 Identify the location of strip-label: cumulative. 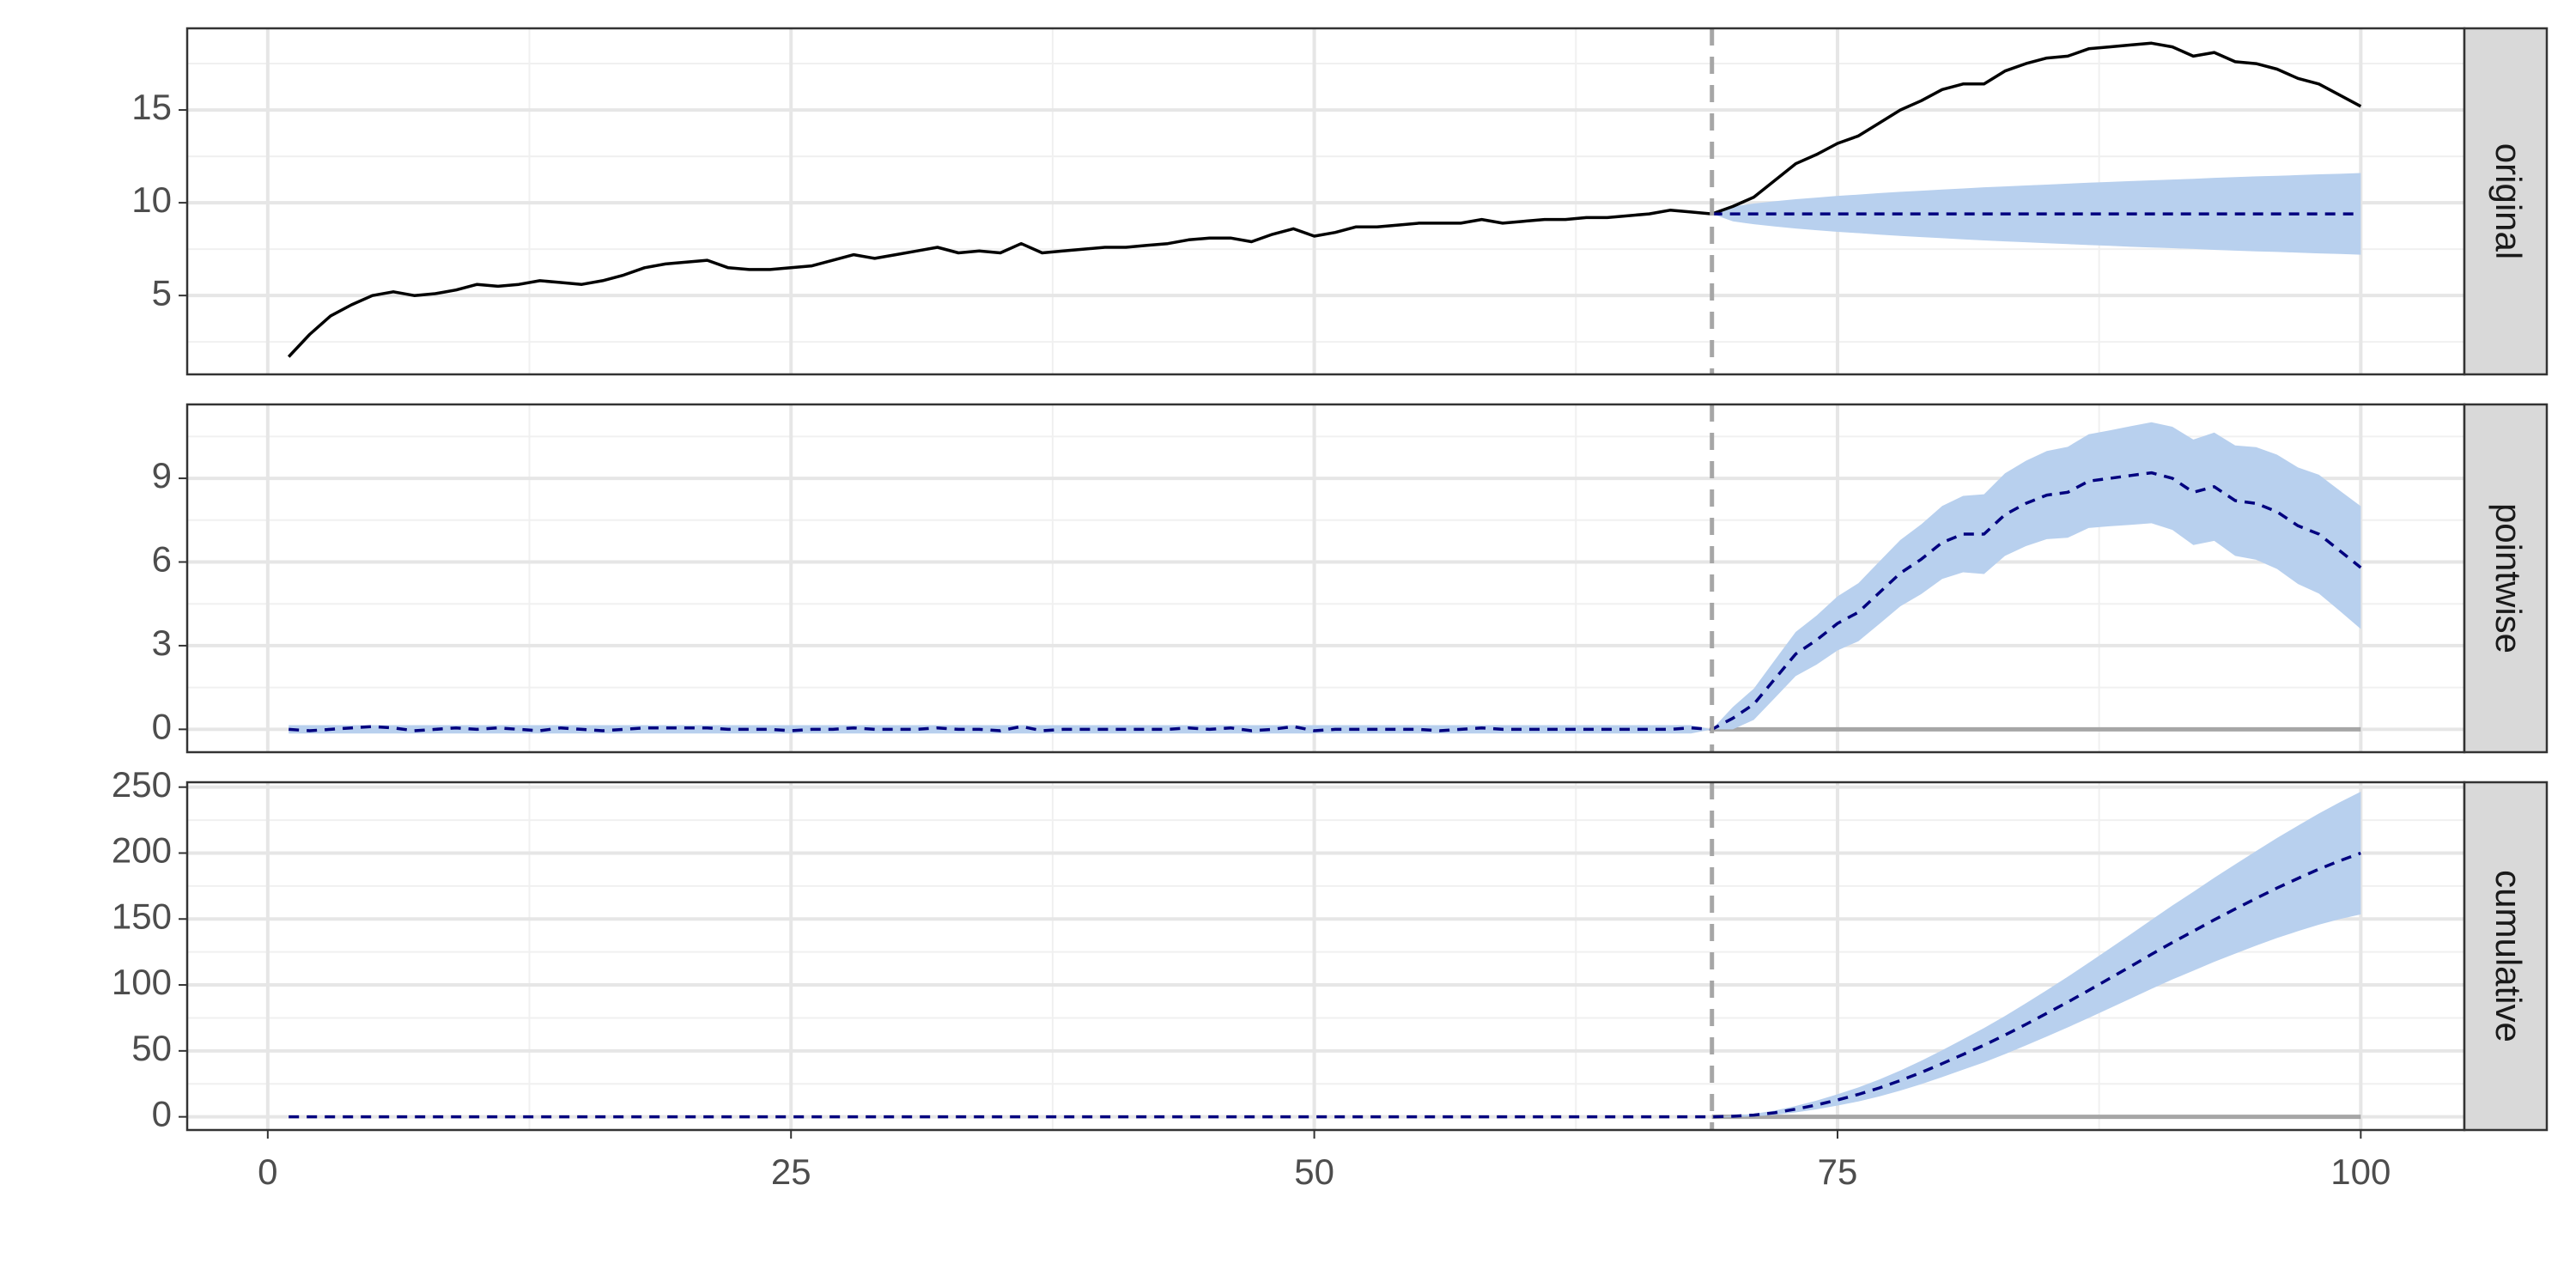
(2508, 956).